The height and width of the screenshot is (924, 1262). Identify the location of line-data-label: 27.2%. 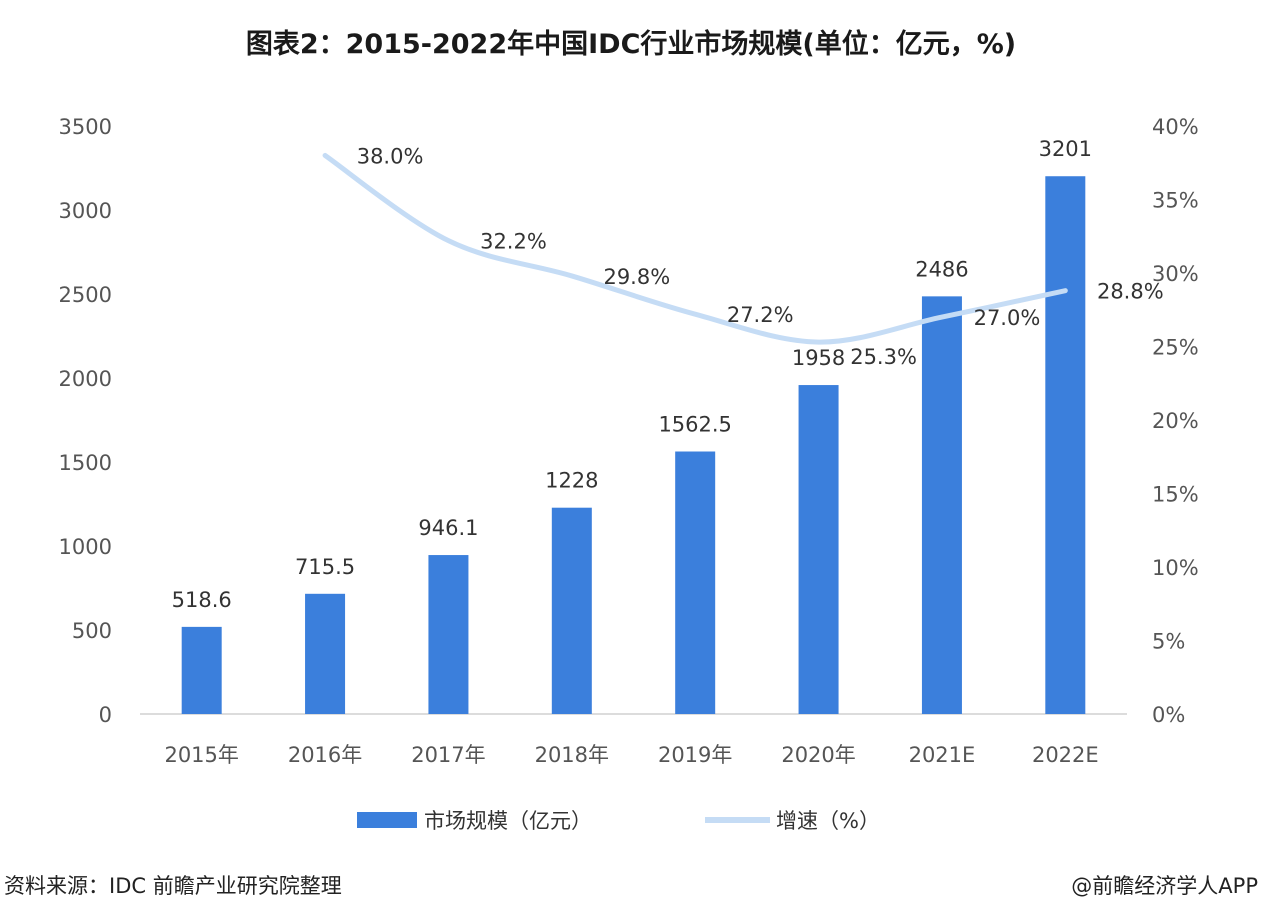
(760, 315).